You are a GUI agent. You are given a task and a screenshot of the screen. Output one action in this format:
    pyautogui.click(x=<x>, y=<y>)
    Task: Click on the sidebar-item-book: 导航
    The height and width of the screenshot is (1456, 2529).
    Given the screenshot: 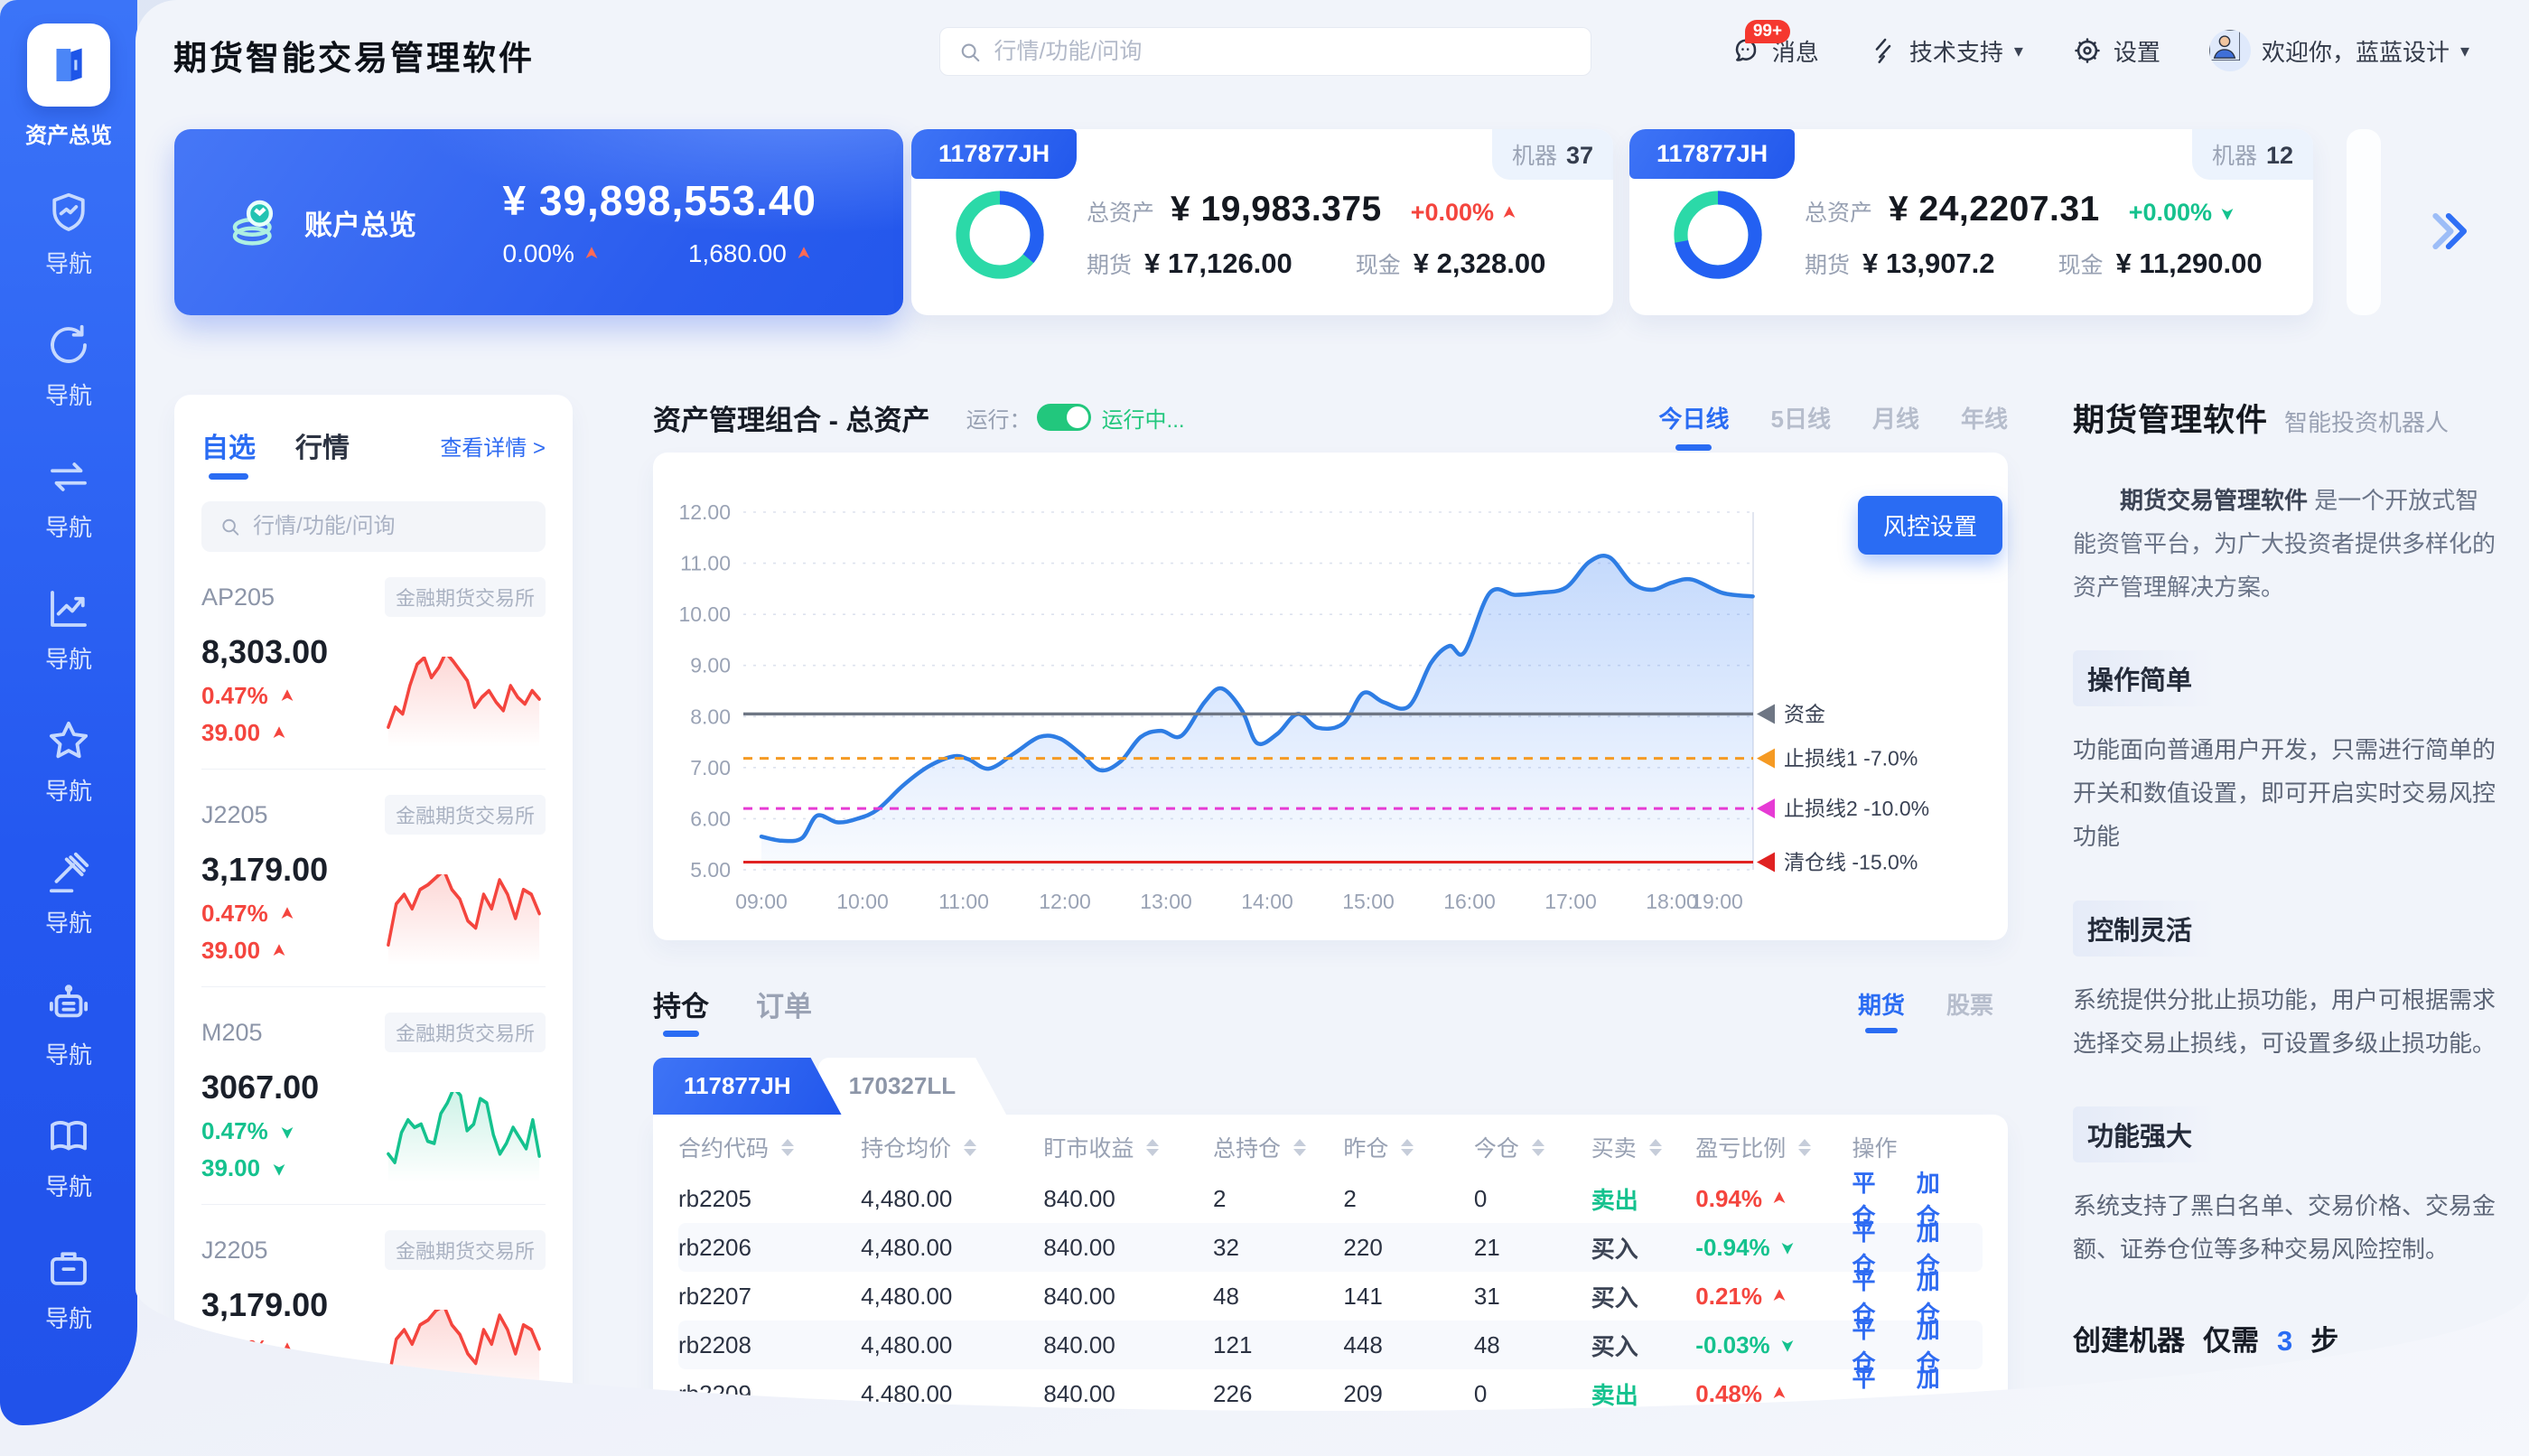 What is the action you would take?
    pyautogui.click(x=68, y=1157)
    